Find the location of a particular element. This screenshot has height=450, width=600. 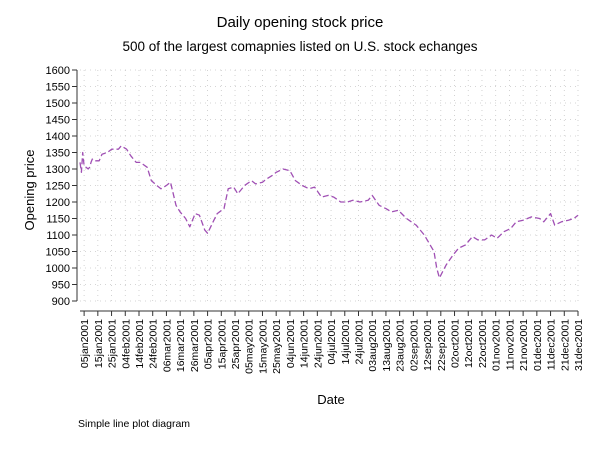

y-tick-label: 1200 is located at coordinates (58, 203).